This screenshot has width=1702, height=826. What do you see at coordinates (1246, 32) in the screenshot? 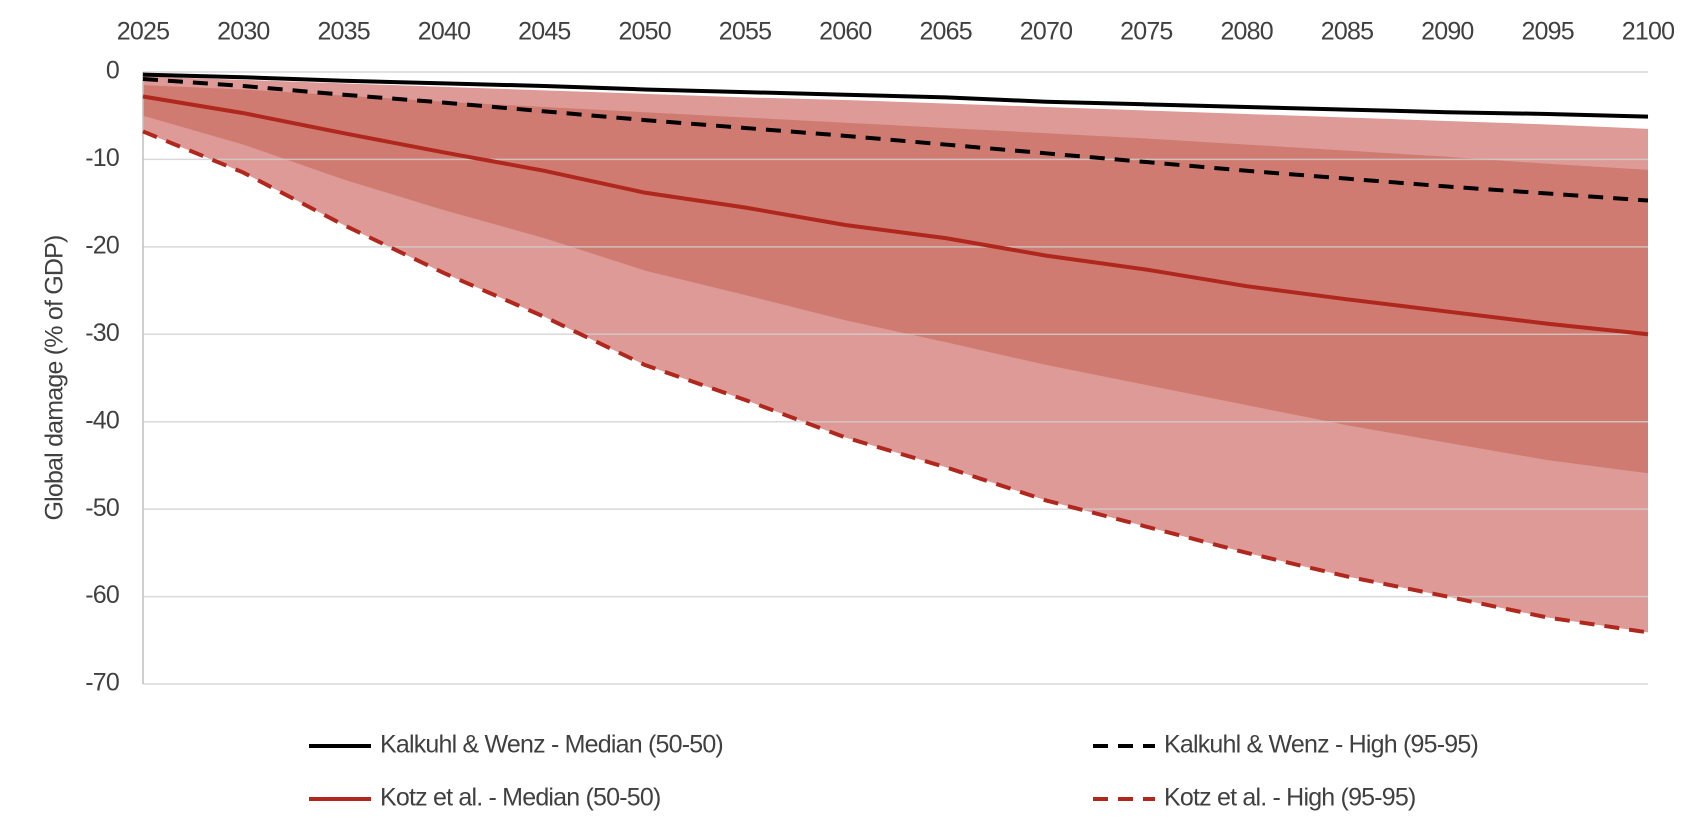
I see `x-tick-label: 2080` at bounding box center [1246, 32].